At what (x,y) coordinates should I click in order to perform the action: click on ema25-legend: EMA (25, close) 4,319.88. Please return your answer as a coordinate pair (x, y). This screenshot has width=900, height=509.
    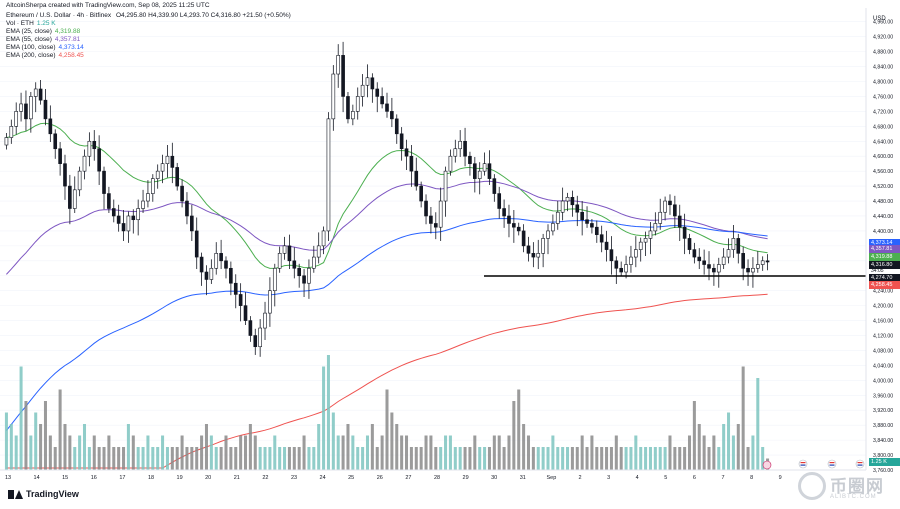
    Looking at the image, I should click on (43, 31).